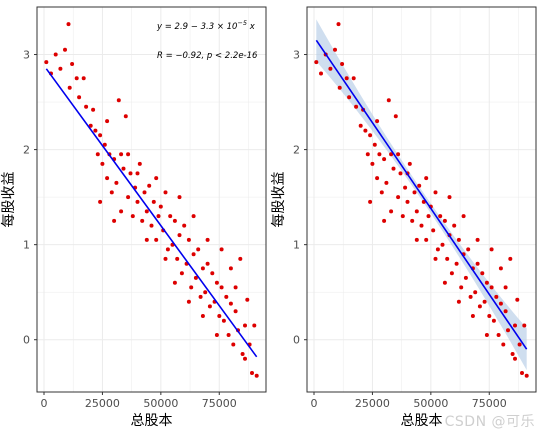 The height and width of the screenshot is (437, 543). What do you see at coordinates (207, 56) in the screenshot?
I see `correlation-label: R = −0.92, p < 2.2e-16` at bounding box center [207, 56].